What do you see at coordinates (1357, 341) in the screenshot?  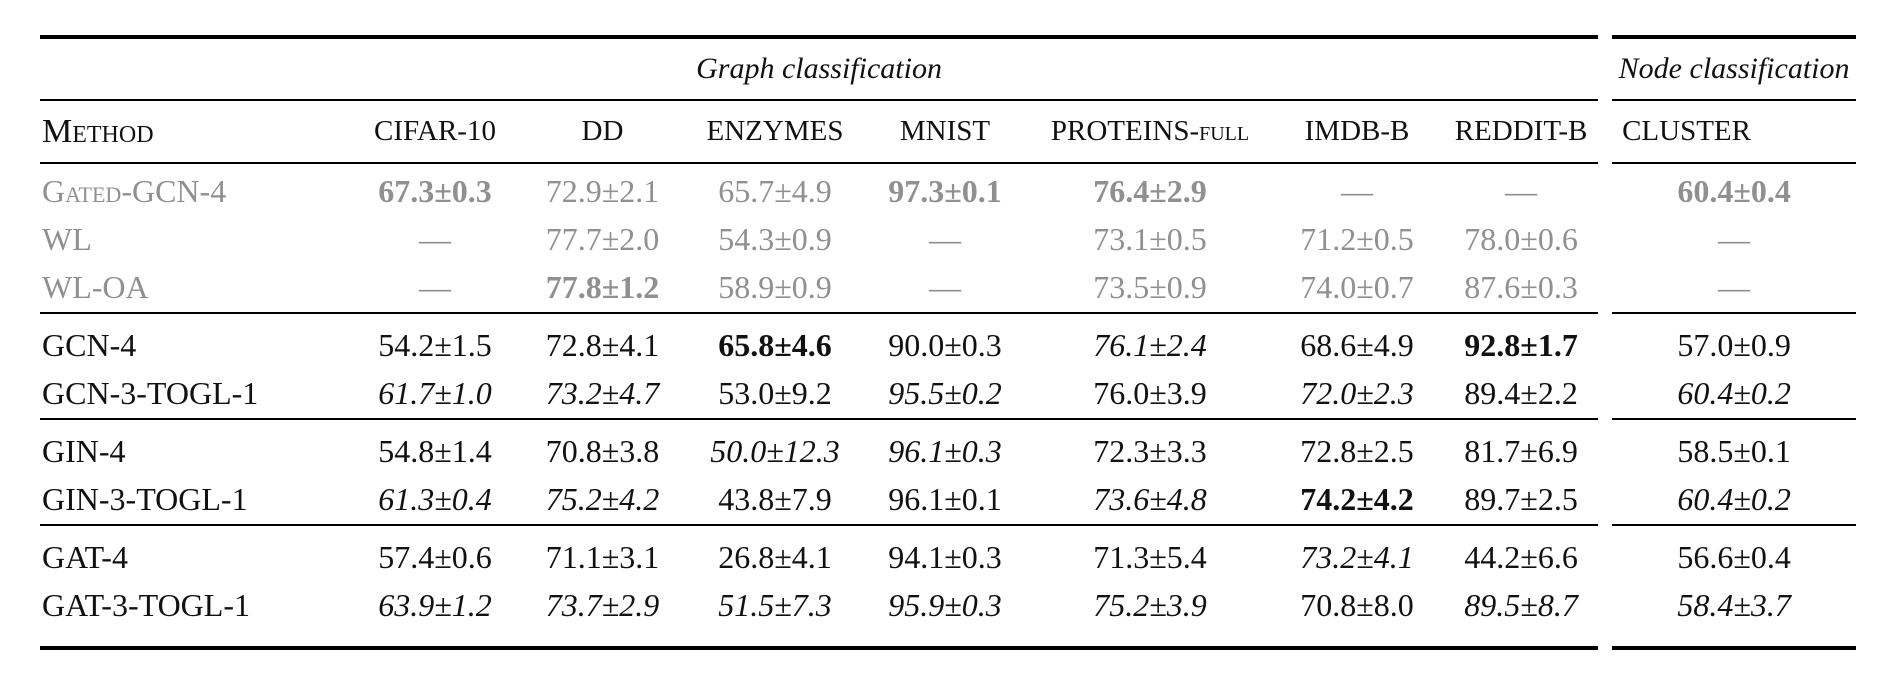 I see `value-cell: 68.6±4.9` at bounding box center [1357, 341].